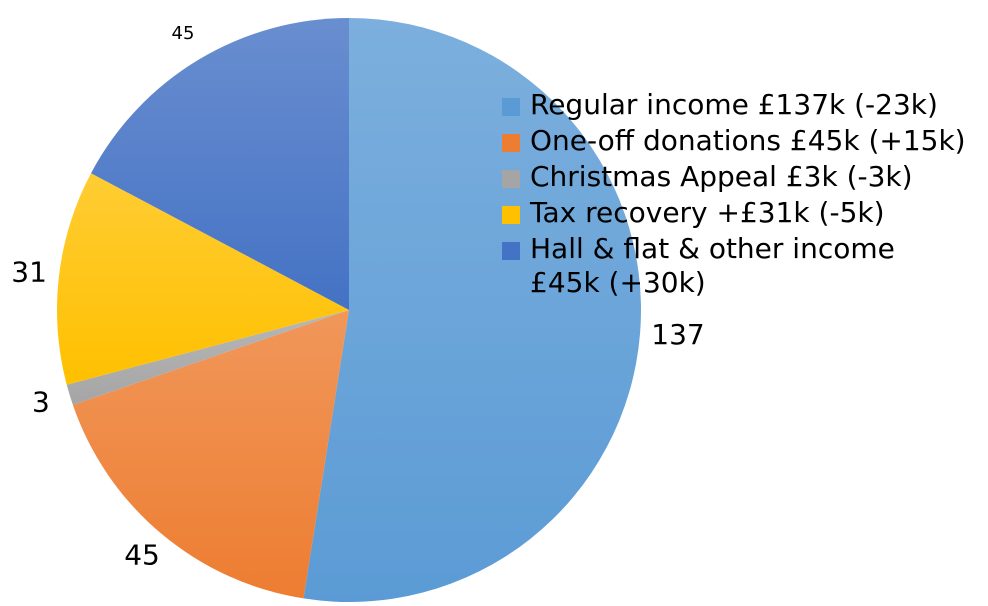  What do you see at coordinates (29, 271) in the screenshot?
I see `data-label: 31` at bounding box center [29, 271].